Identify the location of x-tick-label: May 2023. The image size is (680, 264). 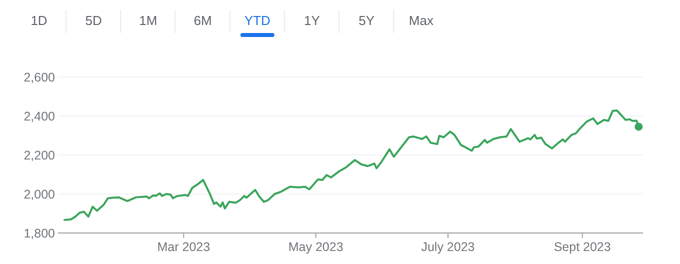
(316, 247).